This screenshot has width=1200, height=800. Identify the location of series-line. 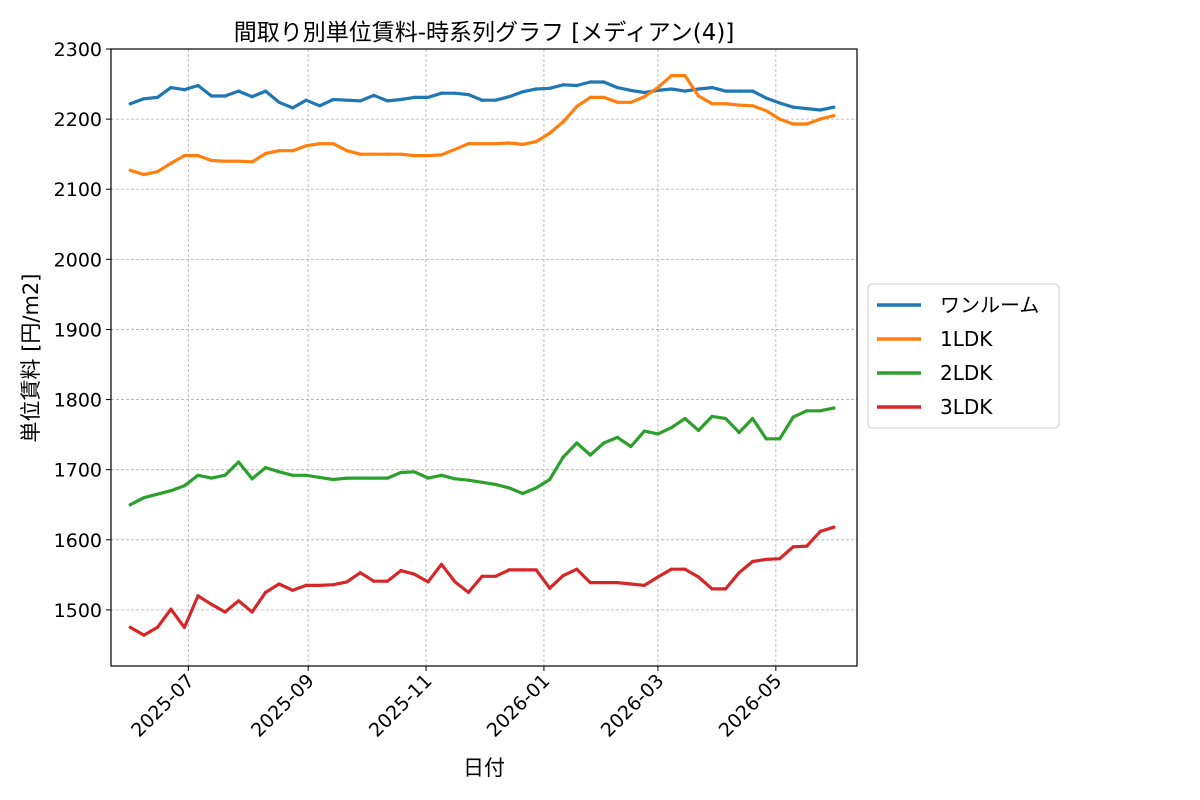
(482, 456).